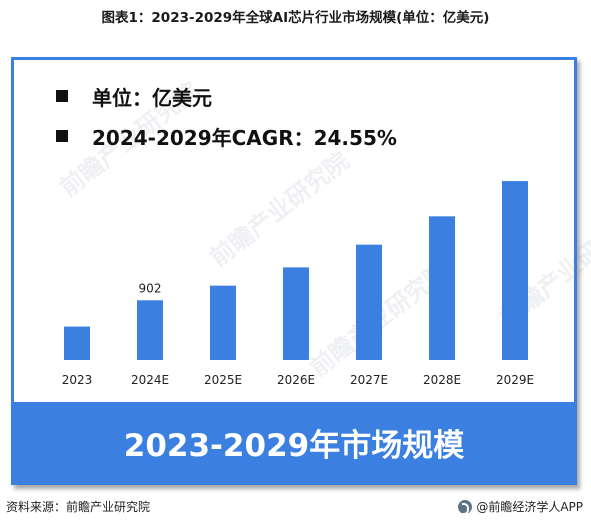 The height and width of the screenshot is (530, 591). I want to click on unit-note-text: 单位：亿美元, so click(152, 97).